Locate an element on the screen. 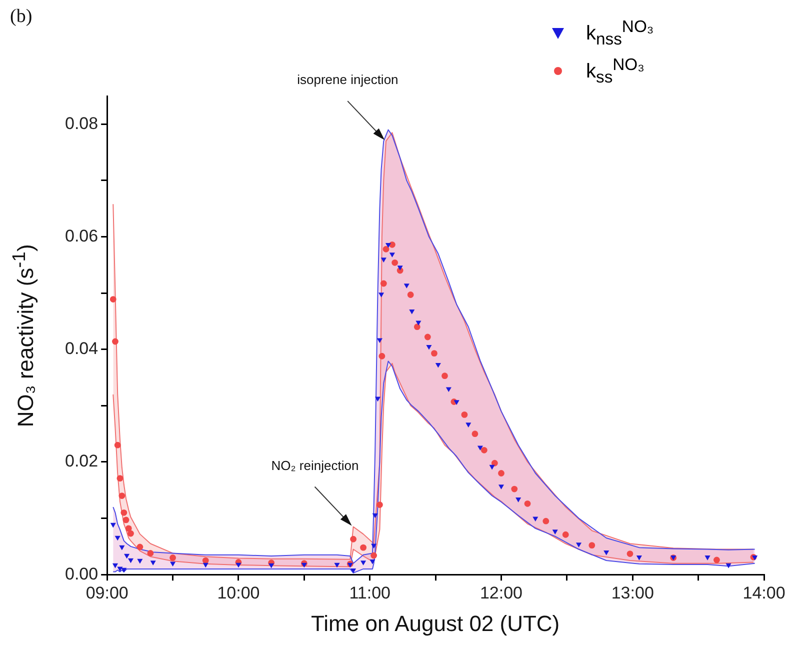  x-tick-label: 14:00 is located at coordinates (764, 592).